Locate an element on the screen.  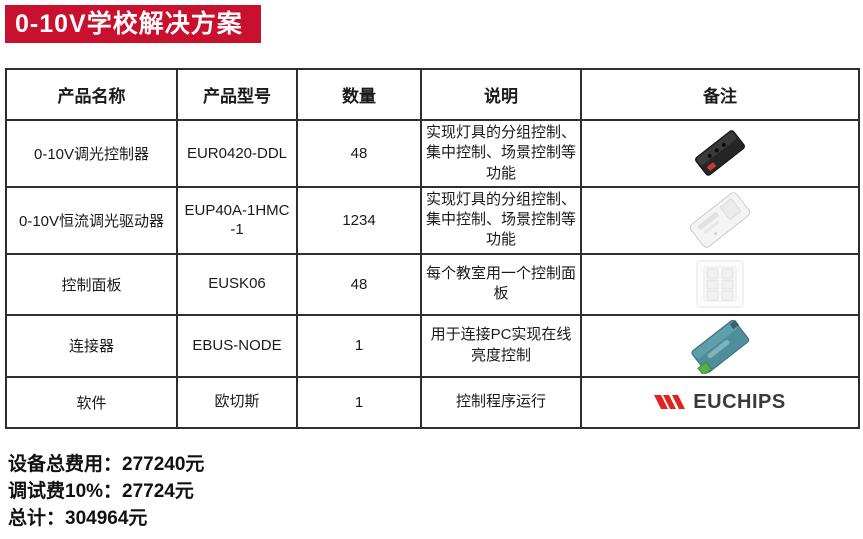
euchips-logo: EUCHIPS is located at coordinates (720, 402).